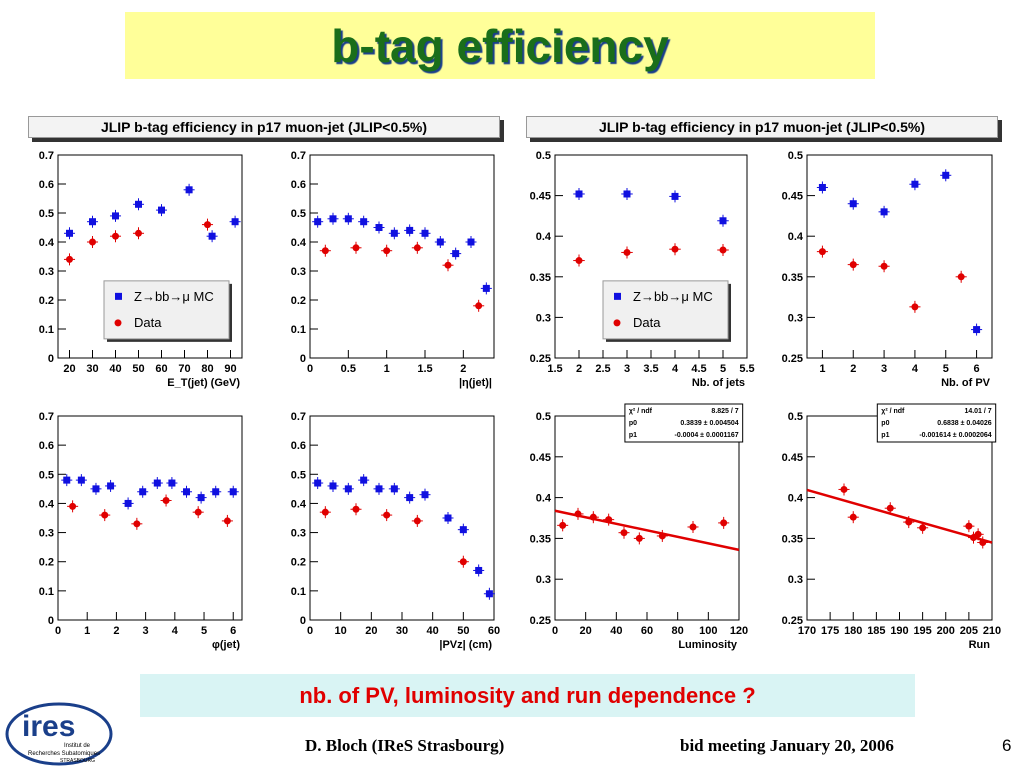 Image resolution: width=1024 pixels, height=768 pixels. What do you see at coordinates (650, 369) in the screenshot?
I see `x-tick-label: 3.5` at bounding box center [650, 369].